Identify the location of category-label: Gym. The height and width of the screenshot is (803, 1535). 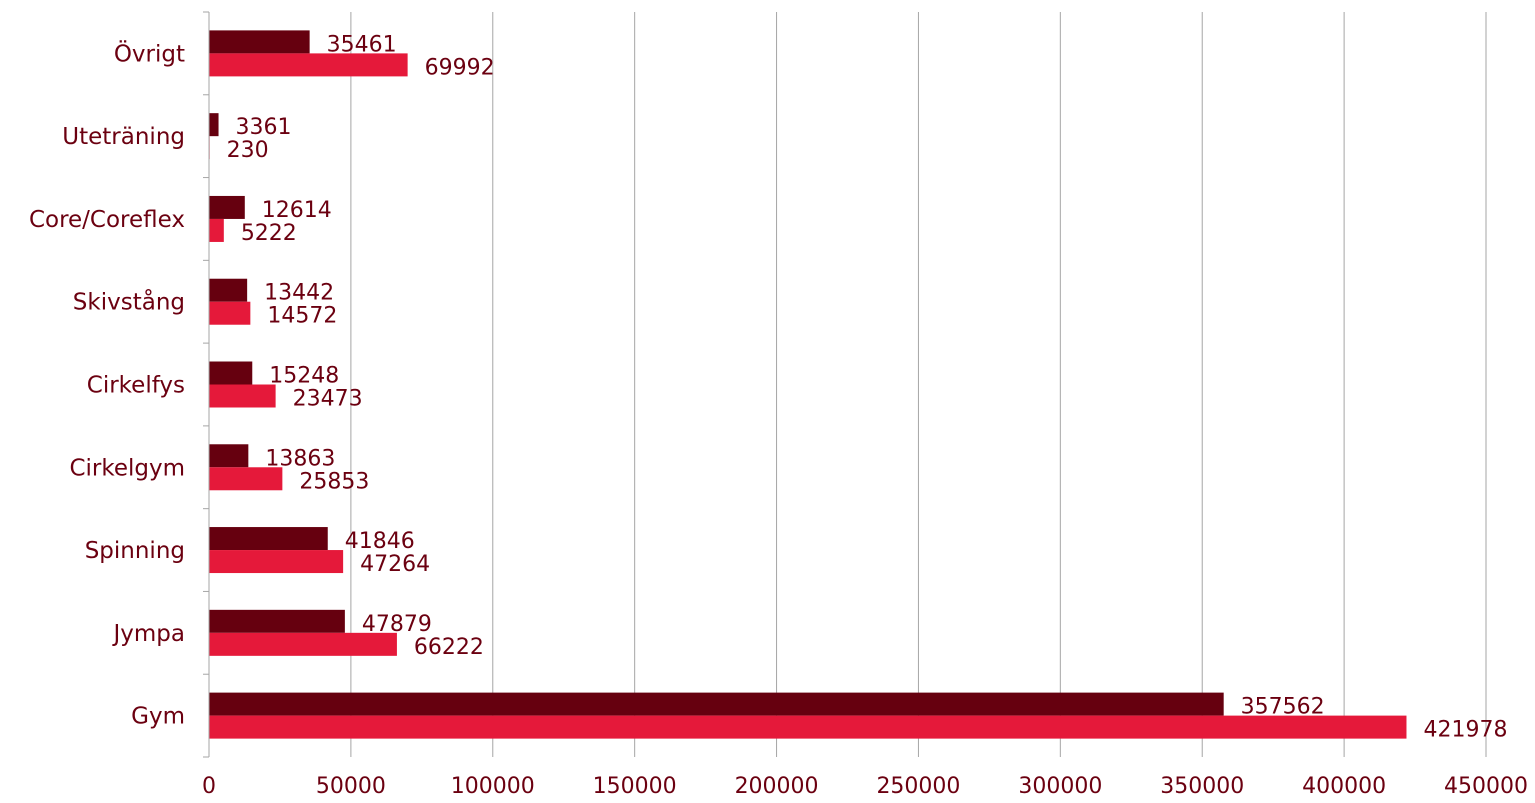
(158, 717).